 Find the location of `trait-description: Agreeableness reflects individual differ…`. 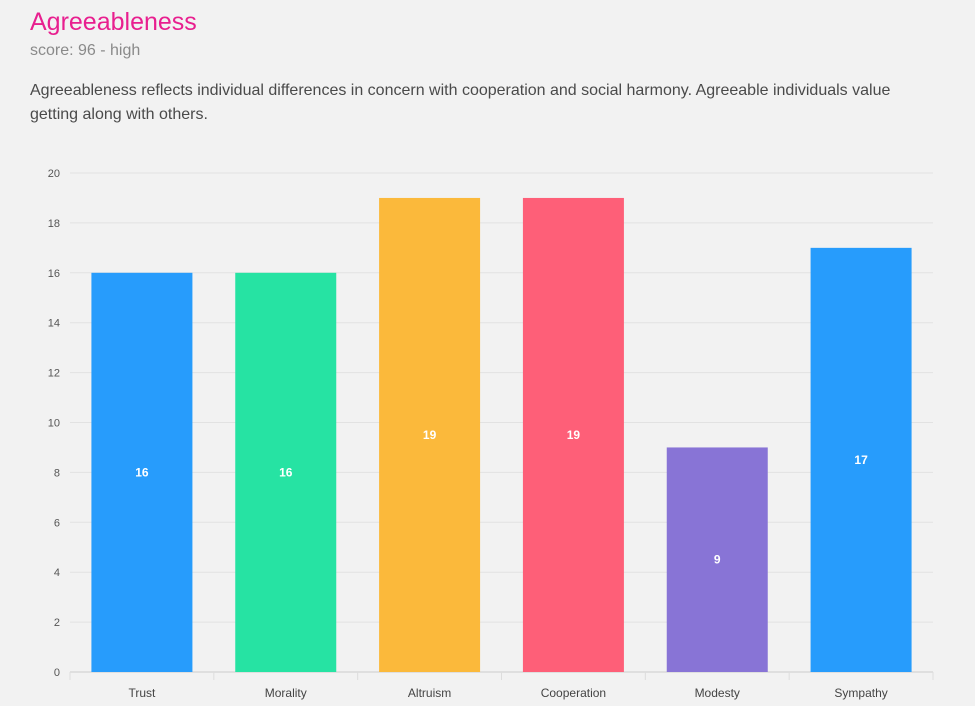

trait-description: Agreeableness reflects individual differ… is located at coordinates (460, 102).